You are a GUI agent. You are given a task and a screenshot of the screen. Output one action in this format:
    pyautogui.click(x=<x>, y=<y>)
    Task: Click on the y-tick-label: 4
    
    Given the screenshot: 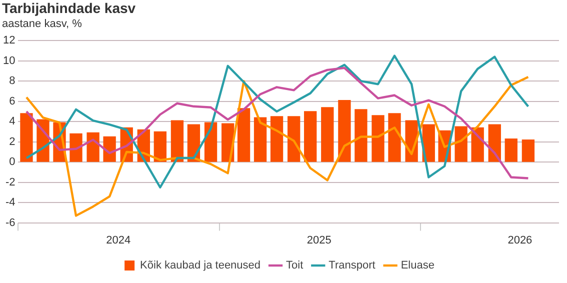 What is the action you would take?
    pyautogui.click(x=12, y=122)
    